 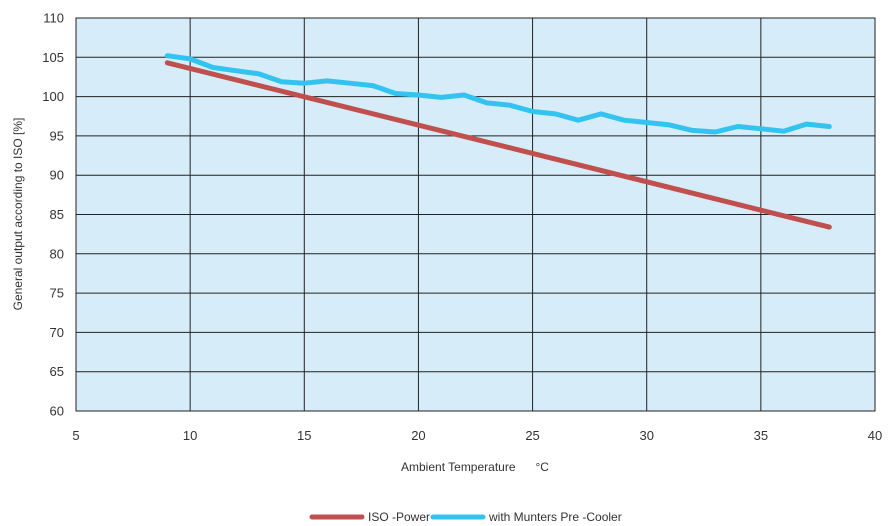 What do you see at coordinates (304, 435) in the screenshot?
I see `x-tick-label: 15` at bounding box center [304, 435].